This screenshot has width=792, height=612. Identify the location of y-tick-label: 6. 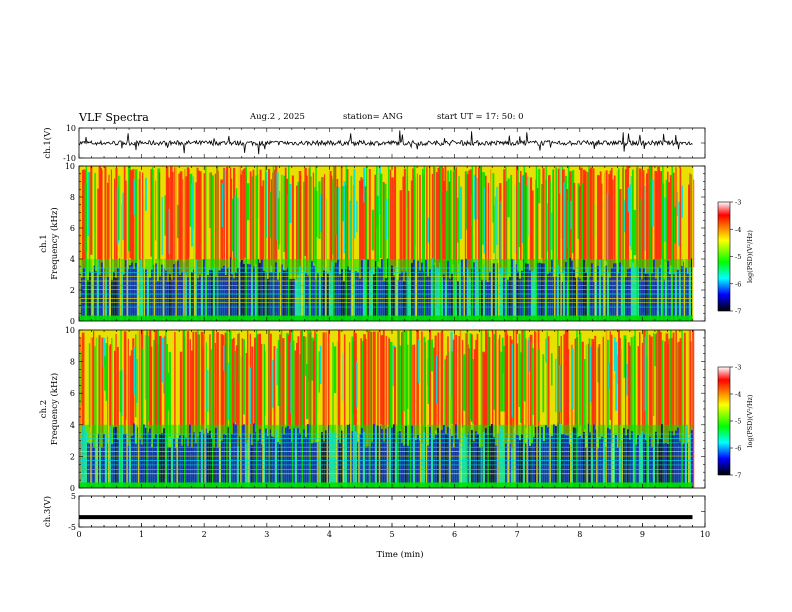
(72, 393).